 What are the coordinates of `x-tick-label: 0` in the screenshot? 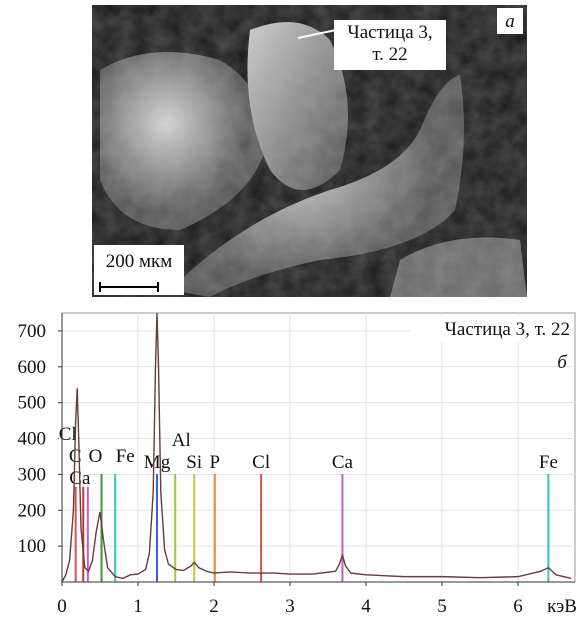 It's located at (62, 606).